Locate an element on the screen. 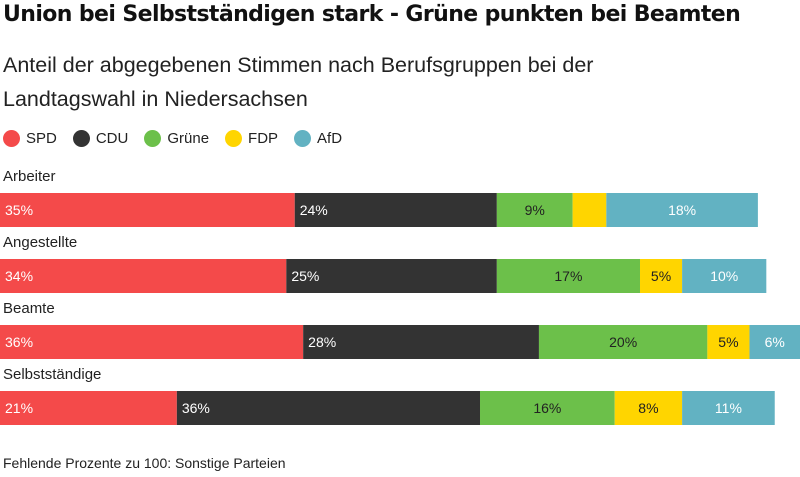  legend-item-fdp: FDP is located at coordinates (251, 138).